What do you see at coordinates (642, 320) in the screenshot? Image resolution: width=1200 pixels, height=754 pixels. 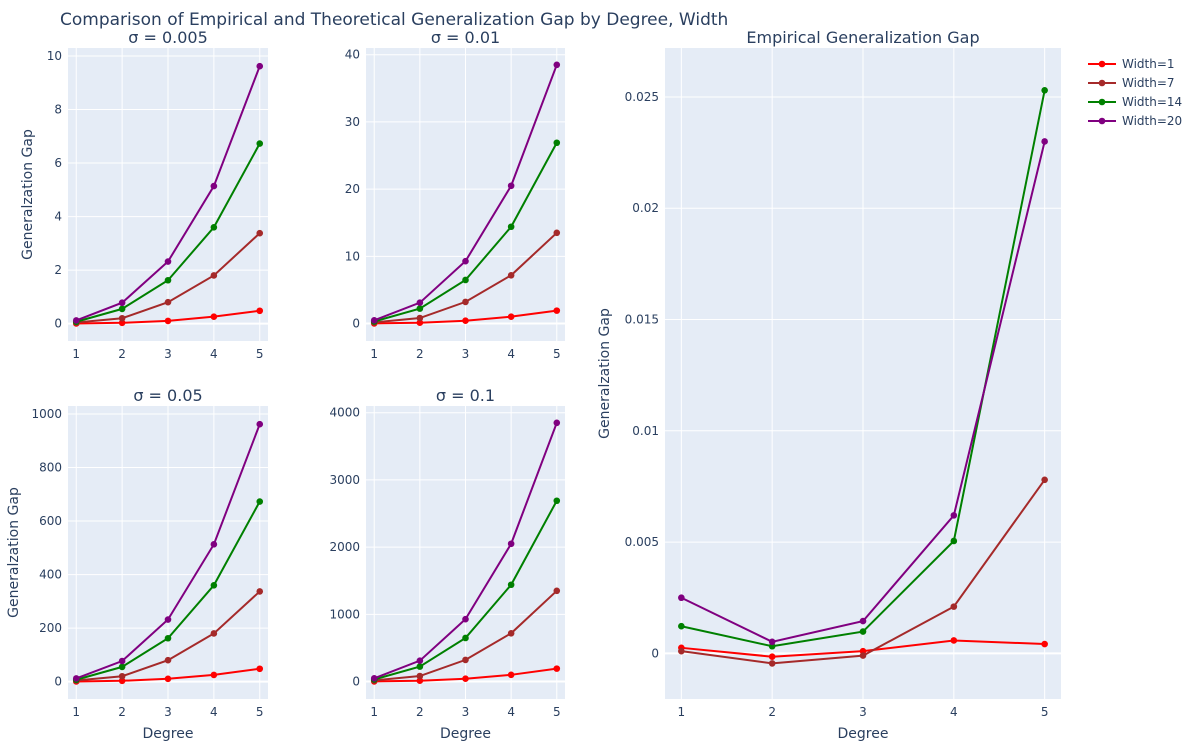 I see `y-tick-label: 0.015` at bounding box center [642, 320].